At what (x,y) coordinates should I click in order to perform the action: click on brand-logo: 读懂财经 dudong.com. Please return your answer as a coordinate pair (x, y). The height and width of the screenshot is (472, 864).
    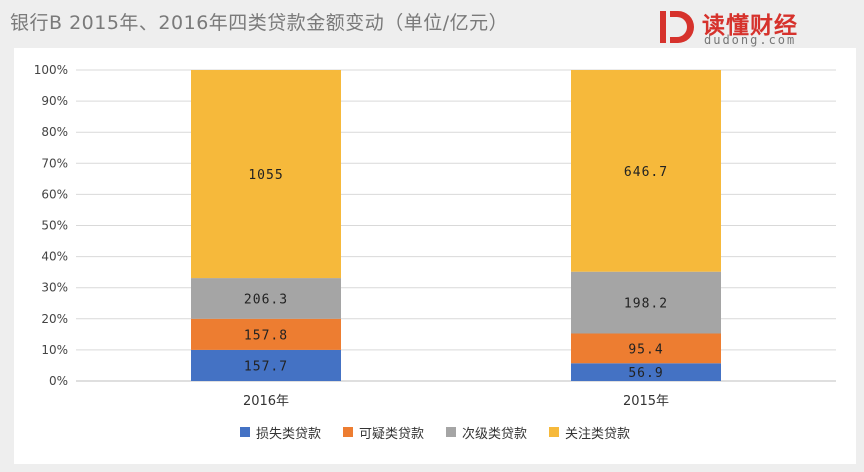
    Looking at the image, I should click on (758, 27).